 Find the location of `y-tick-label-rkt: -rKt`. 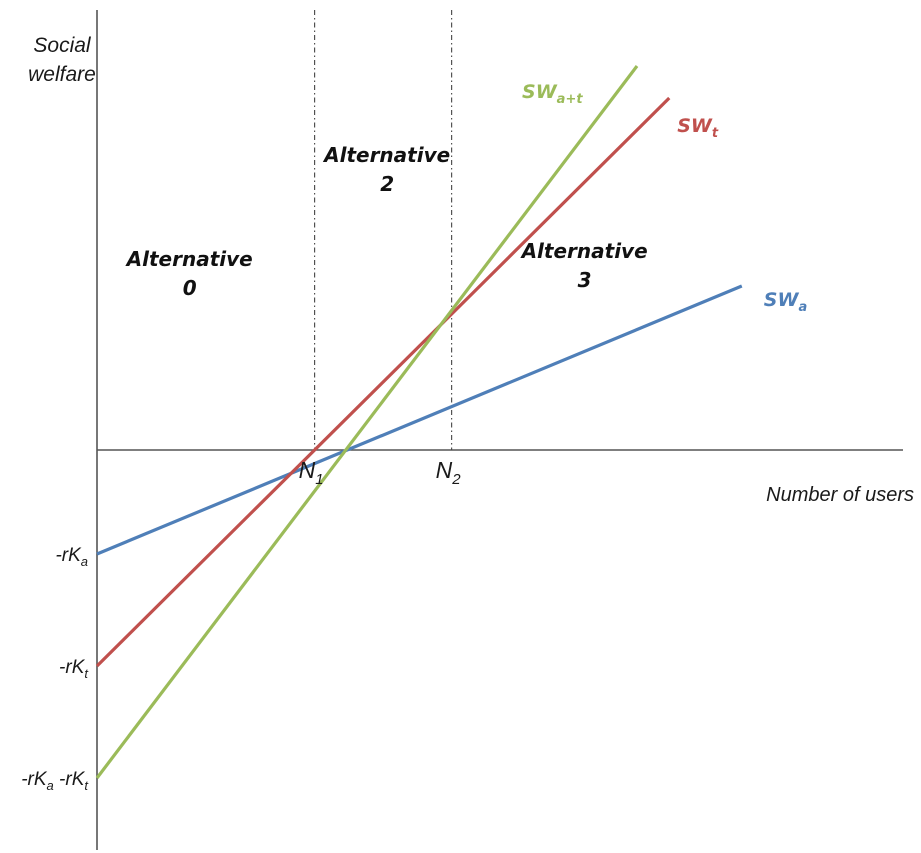

y-tick-label-rkt: -rKt is located at coordinates (74, 669).